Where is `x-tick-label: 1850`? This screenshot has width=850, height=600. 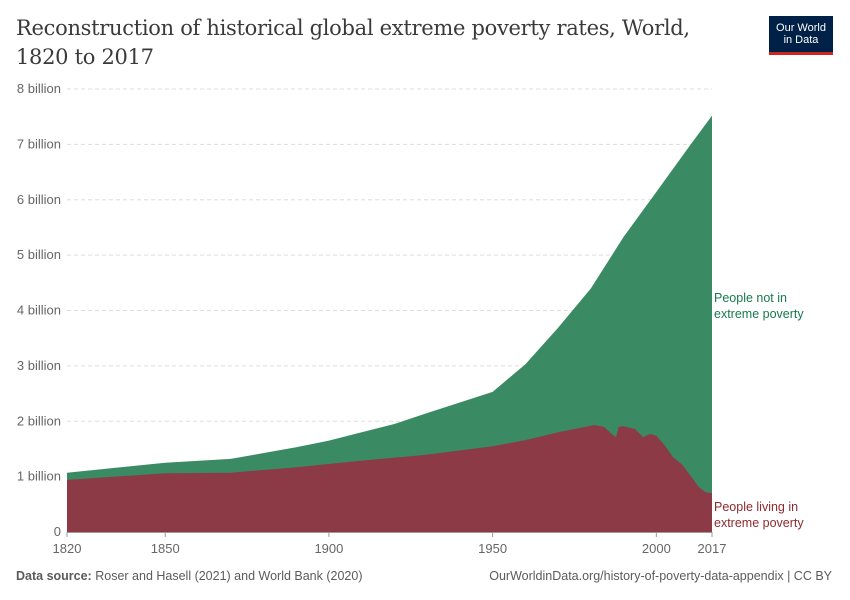 x-tick-label: 1850 is located at coordinates (165, 548).